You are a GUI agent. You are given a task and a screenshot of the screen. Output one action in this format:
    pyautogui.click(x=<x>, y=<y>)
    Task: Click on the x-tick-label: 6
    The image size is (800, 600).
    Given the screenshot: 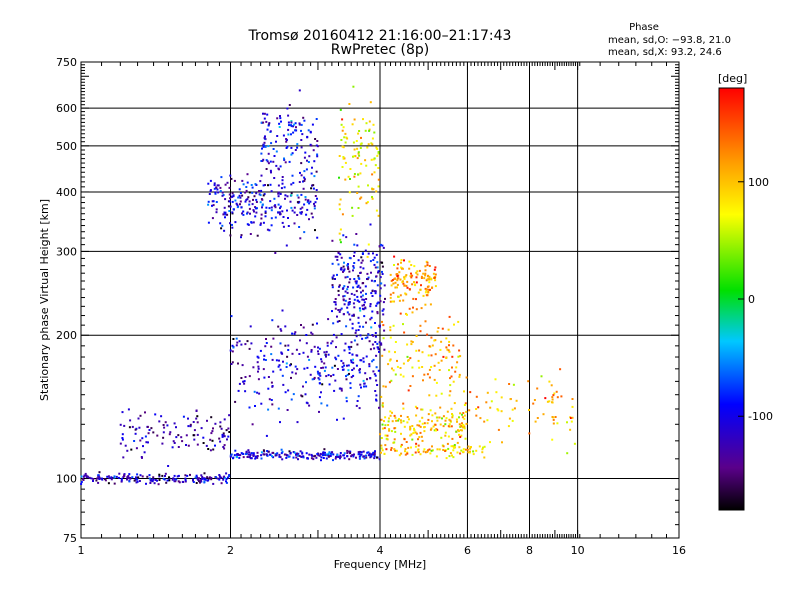 What is the action you would take?
    pyautogui.click(x=467, y=550)
    